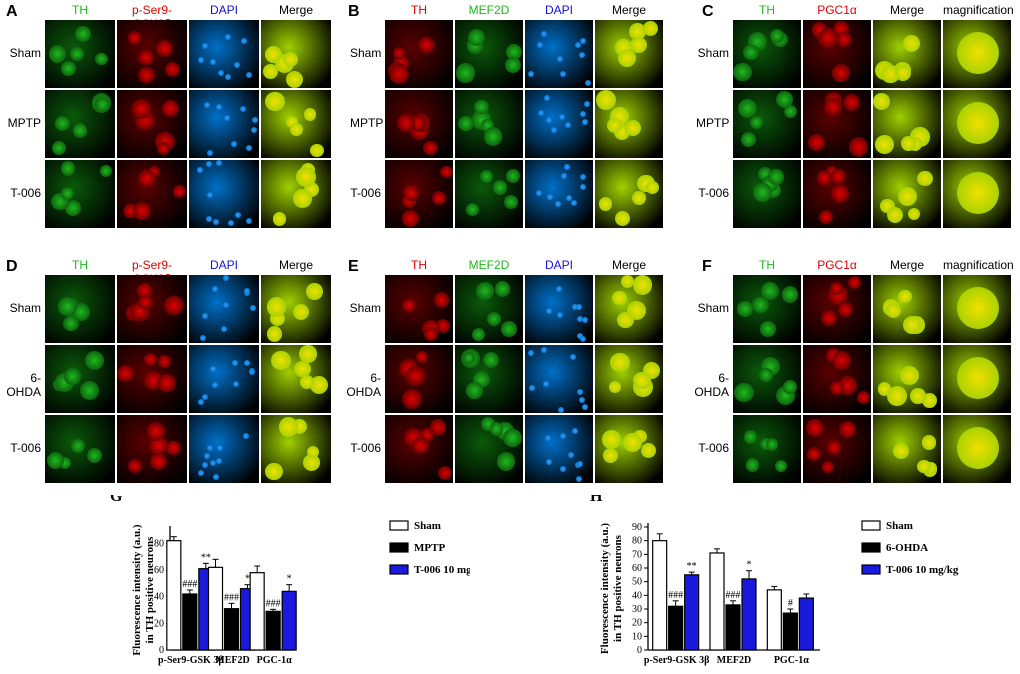 This screenshot has height=674, width=1020. Describe the element at coordinates (711, 385) in the screenshot. I see `row-label: 6-OHDA` at that location.